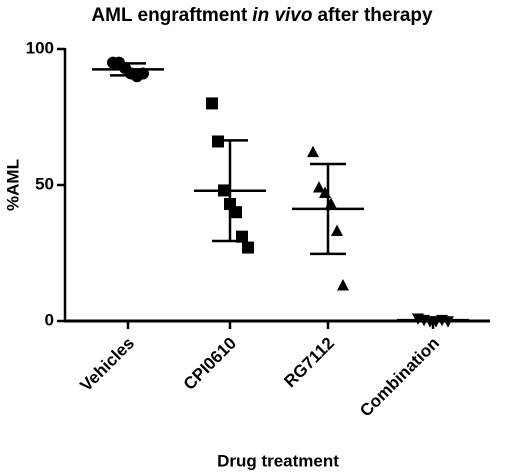 Image resolution: width=520 pixels, height=476 pixels. What do you see at coordinates (44, 183) in the screenshot?
I see `y-tick-label: 50` at bounding box center [44, 183].